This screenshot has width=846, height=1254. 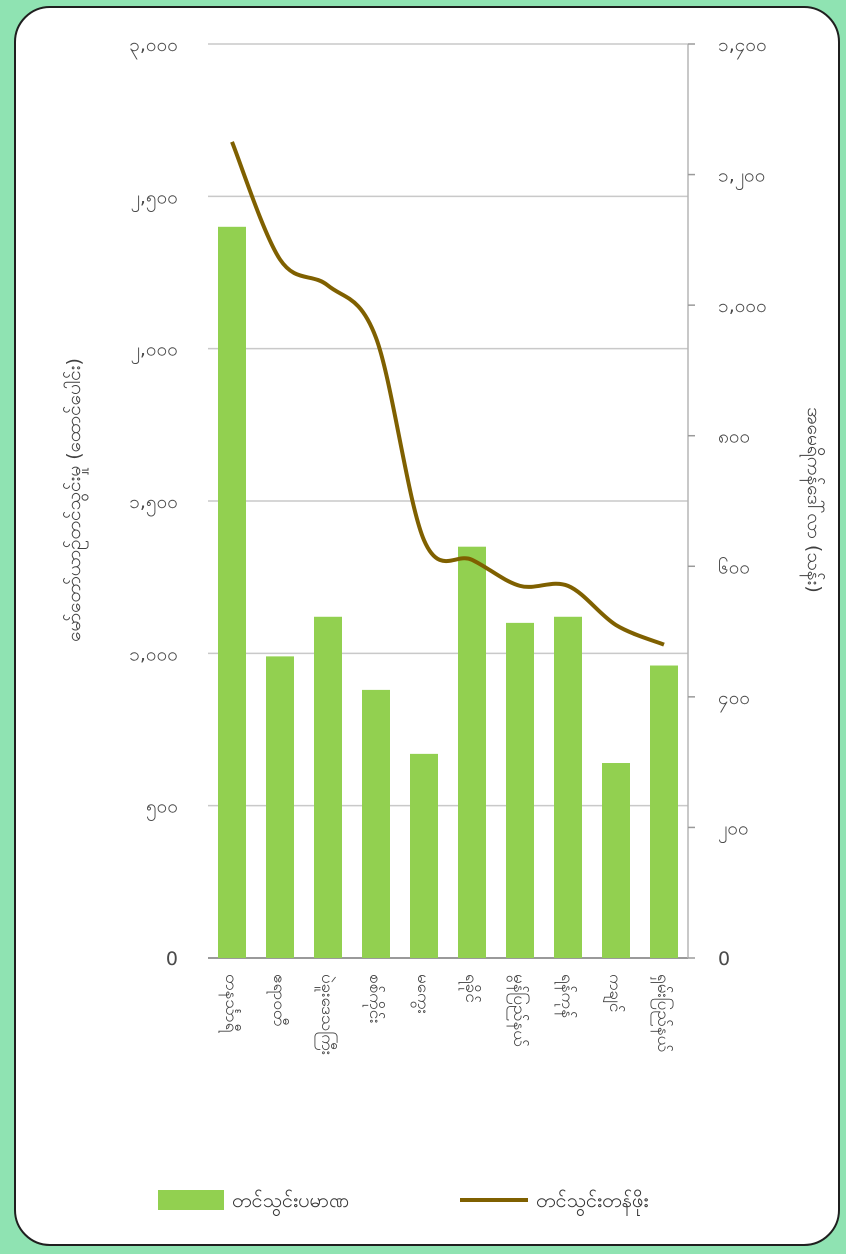 I want to click on left-tick-label: ၁,၀၀၀, so click(x=153, y=654).